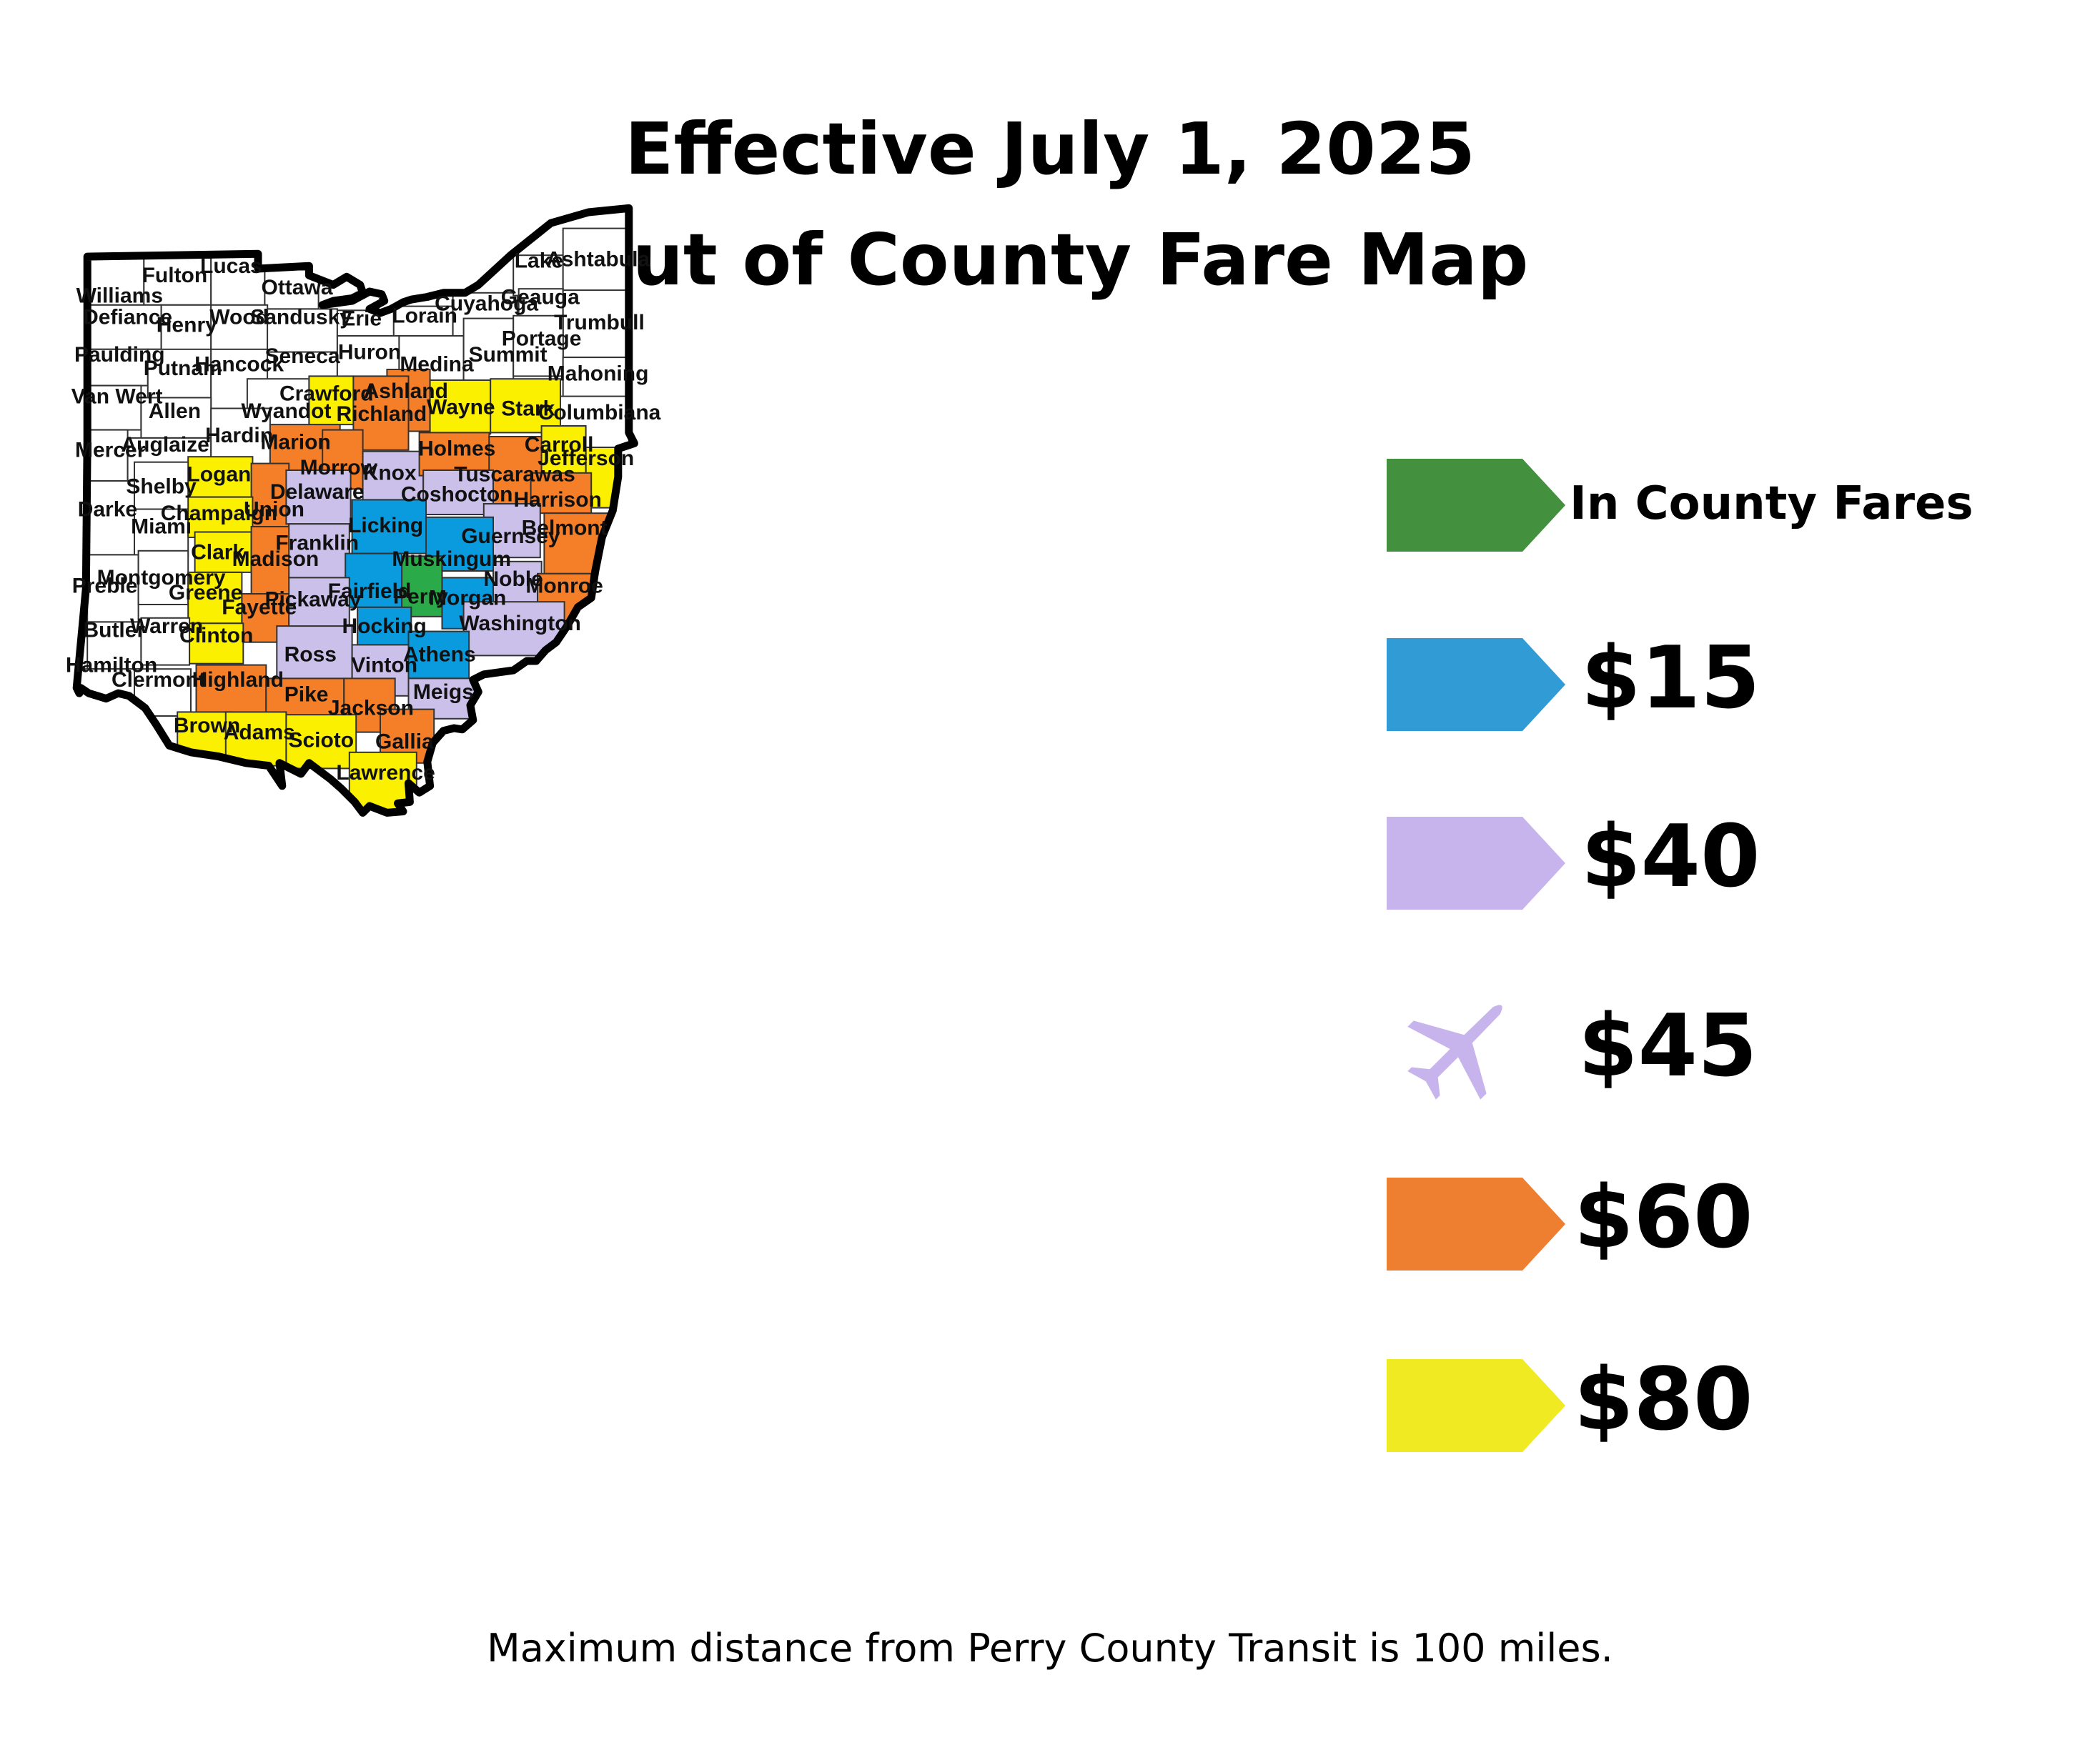  I want to click on county-label-belmont: Belmont, so click(565, 528).